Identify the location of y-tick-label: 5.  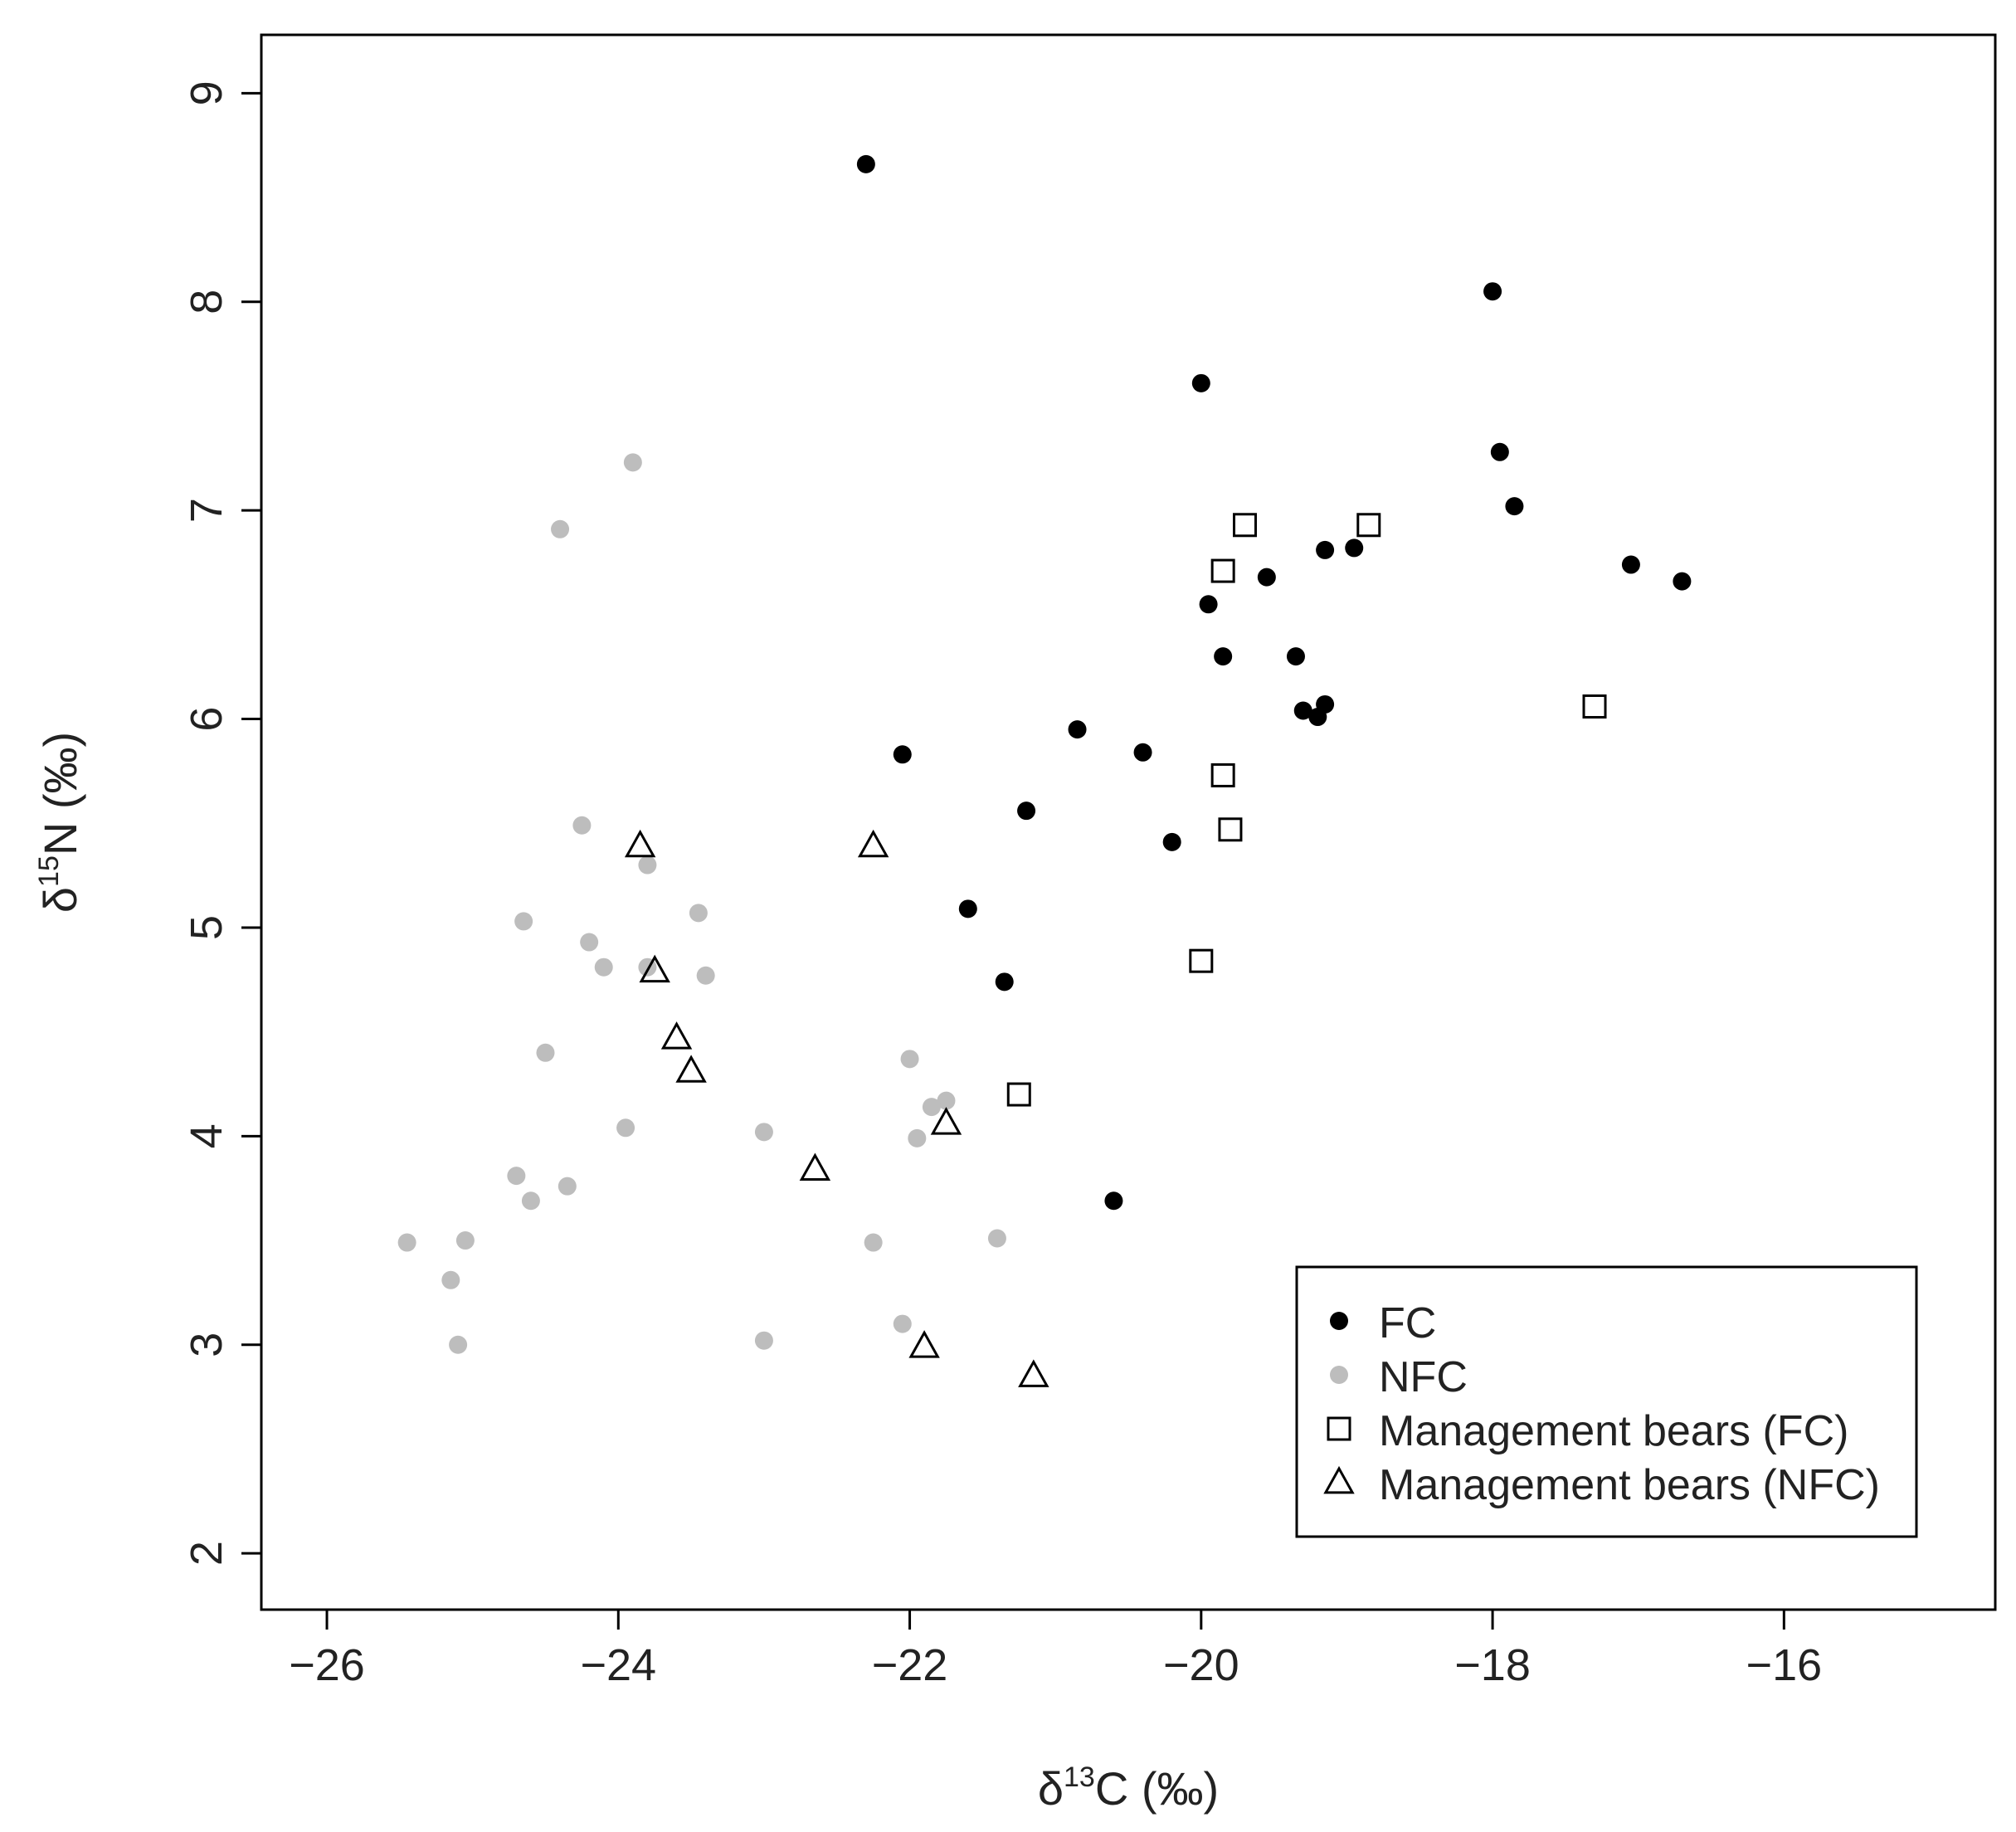
(206, 927).